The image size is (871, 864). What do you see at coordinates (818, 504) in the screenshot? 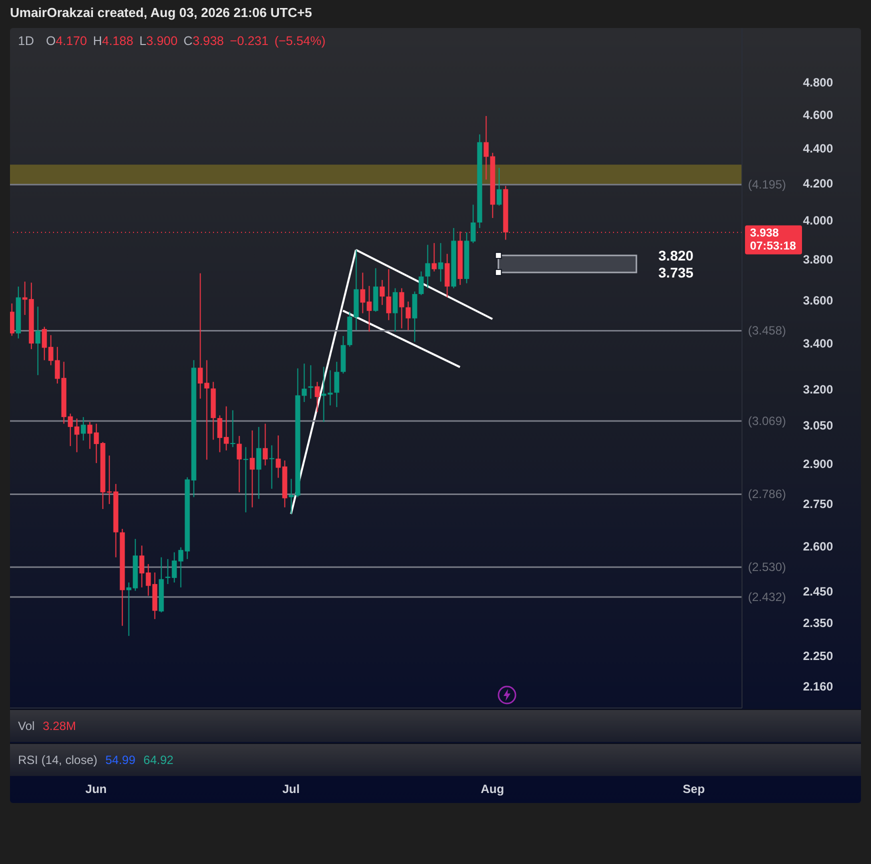
I see `y-tick-label: 2.750` at bounding box center [818, 504].